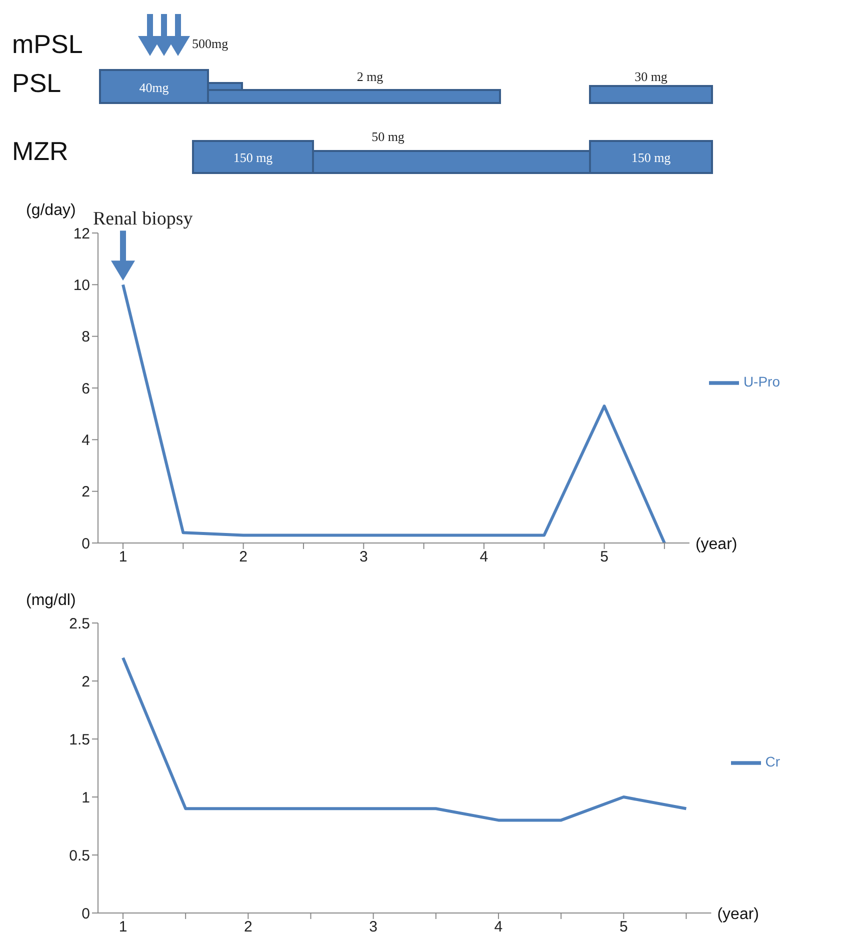 Image resolution: width=868 pixels, height=948 pixels. Describe the element at coordinates (388, 136) in the screenshot. I see `text: 50 mg` at that location.